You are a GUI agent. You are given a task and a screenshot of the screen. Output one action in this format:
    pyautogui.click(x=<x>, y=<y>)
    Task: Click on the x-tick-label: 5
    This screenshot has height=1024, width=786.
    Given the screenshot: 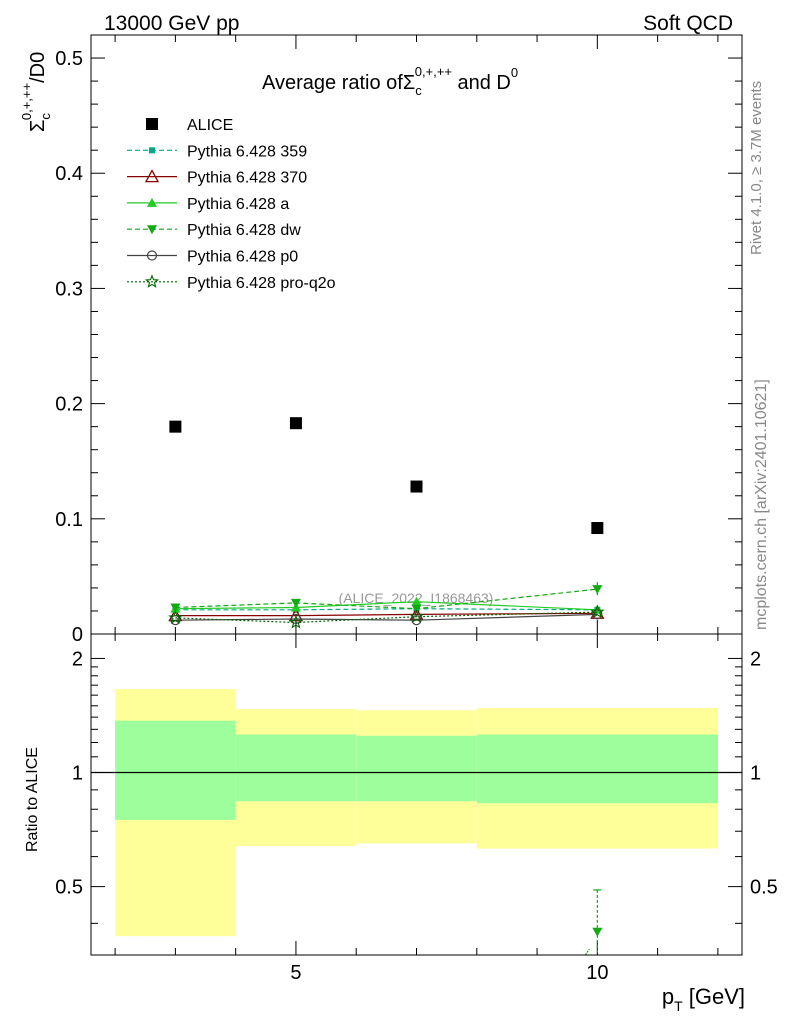 What is the action you would take?
    pyautogui.click(x=295, y=973)
    